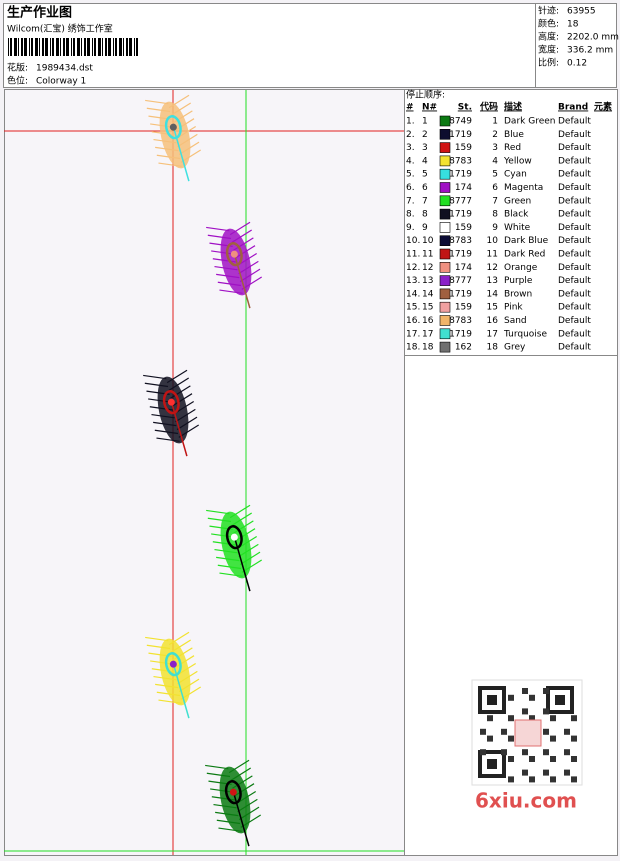 This screenshot has height=861, width=620. What do you see at coordinates (521, 268) in the screenshot?
I see `cell: Orange` at bounding box center [521, 268].